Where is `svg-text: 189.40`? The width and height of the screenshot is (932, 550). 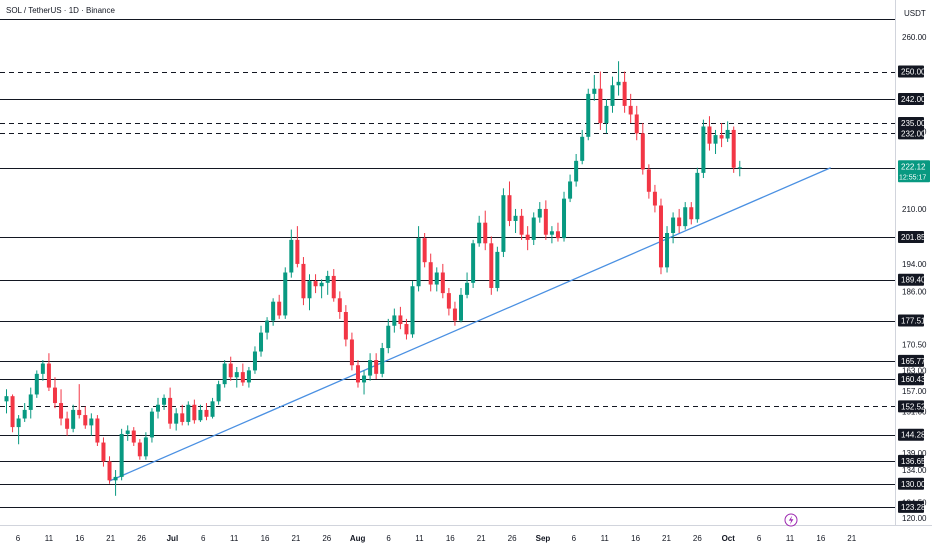
svg-text: 189.40 is located at coordinates (913, 280).